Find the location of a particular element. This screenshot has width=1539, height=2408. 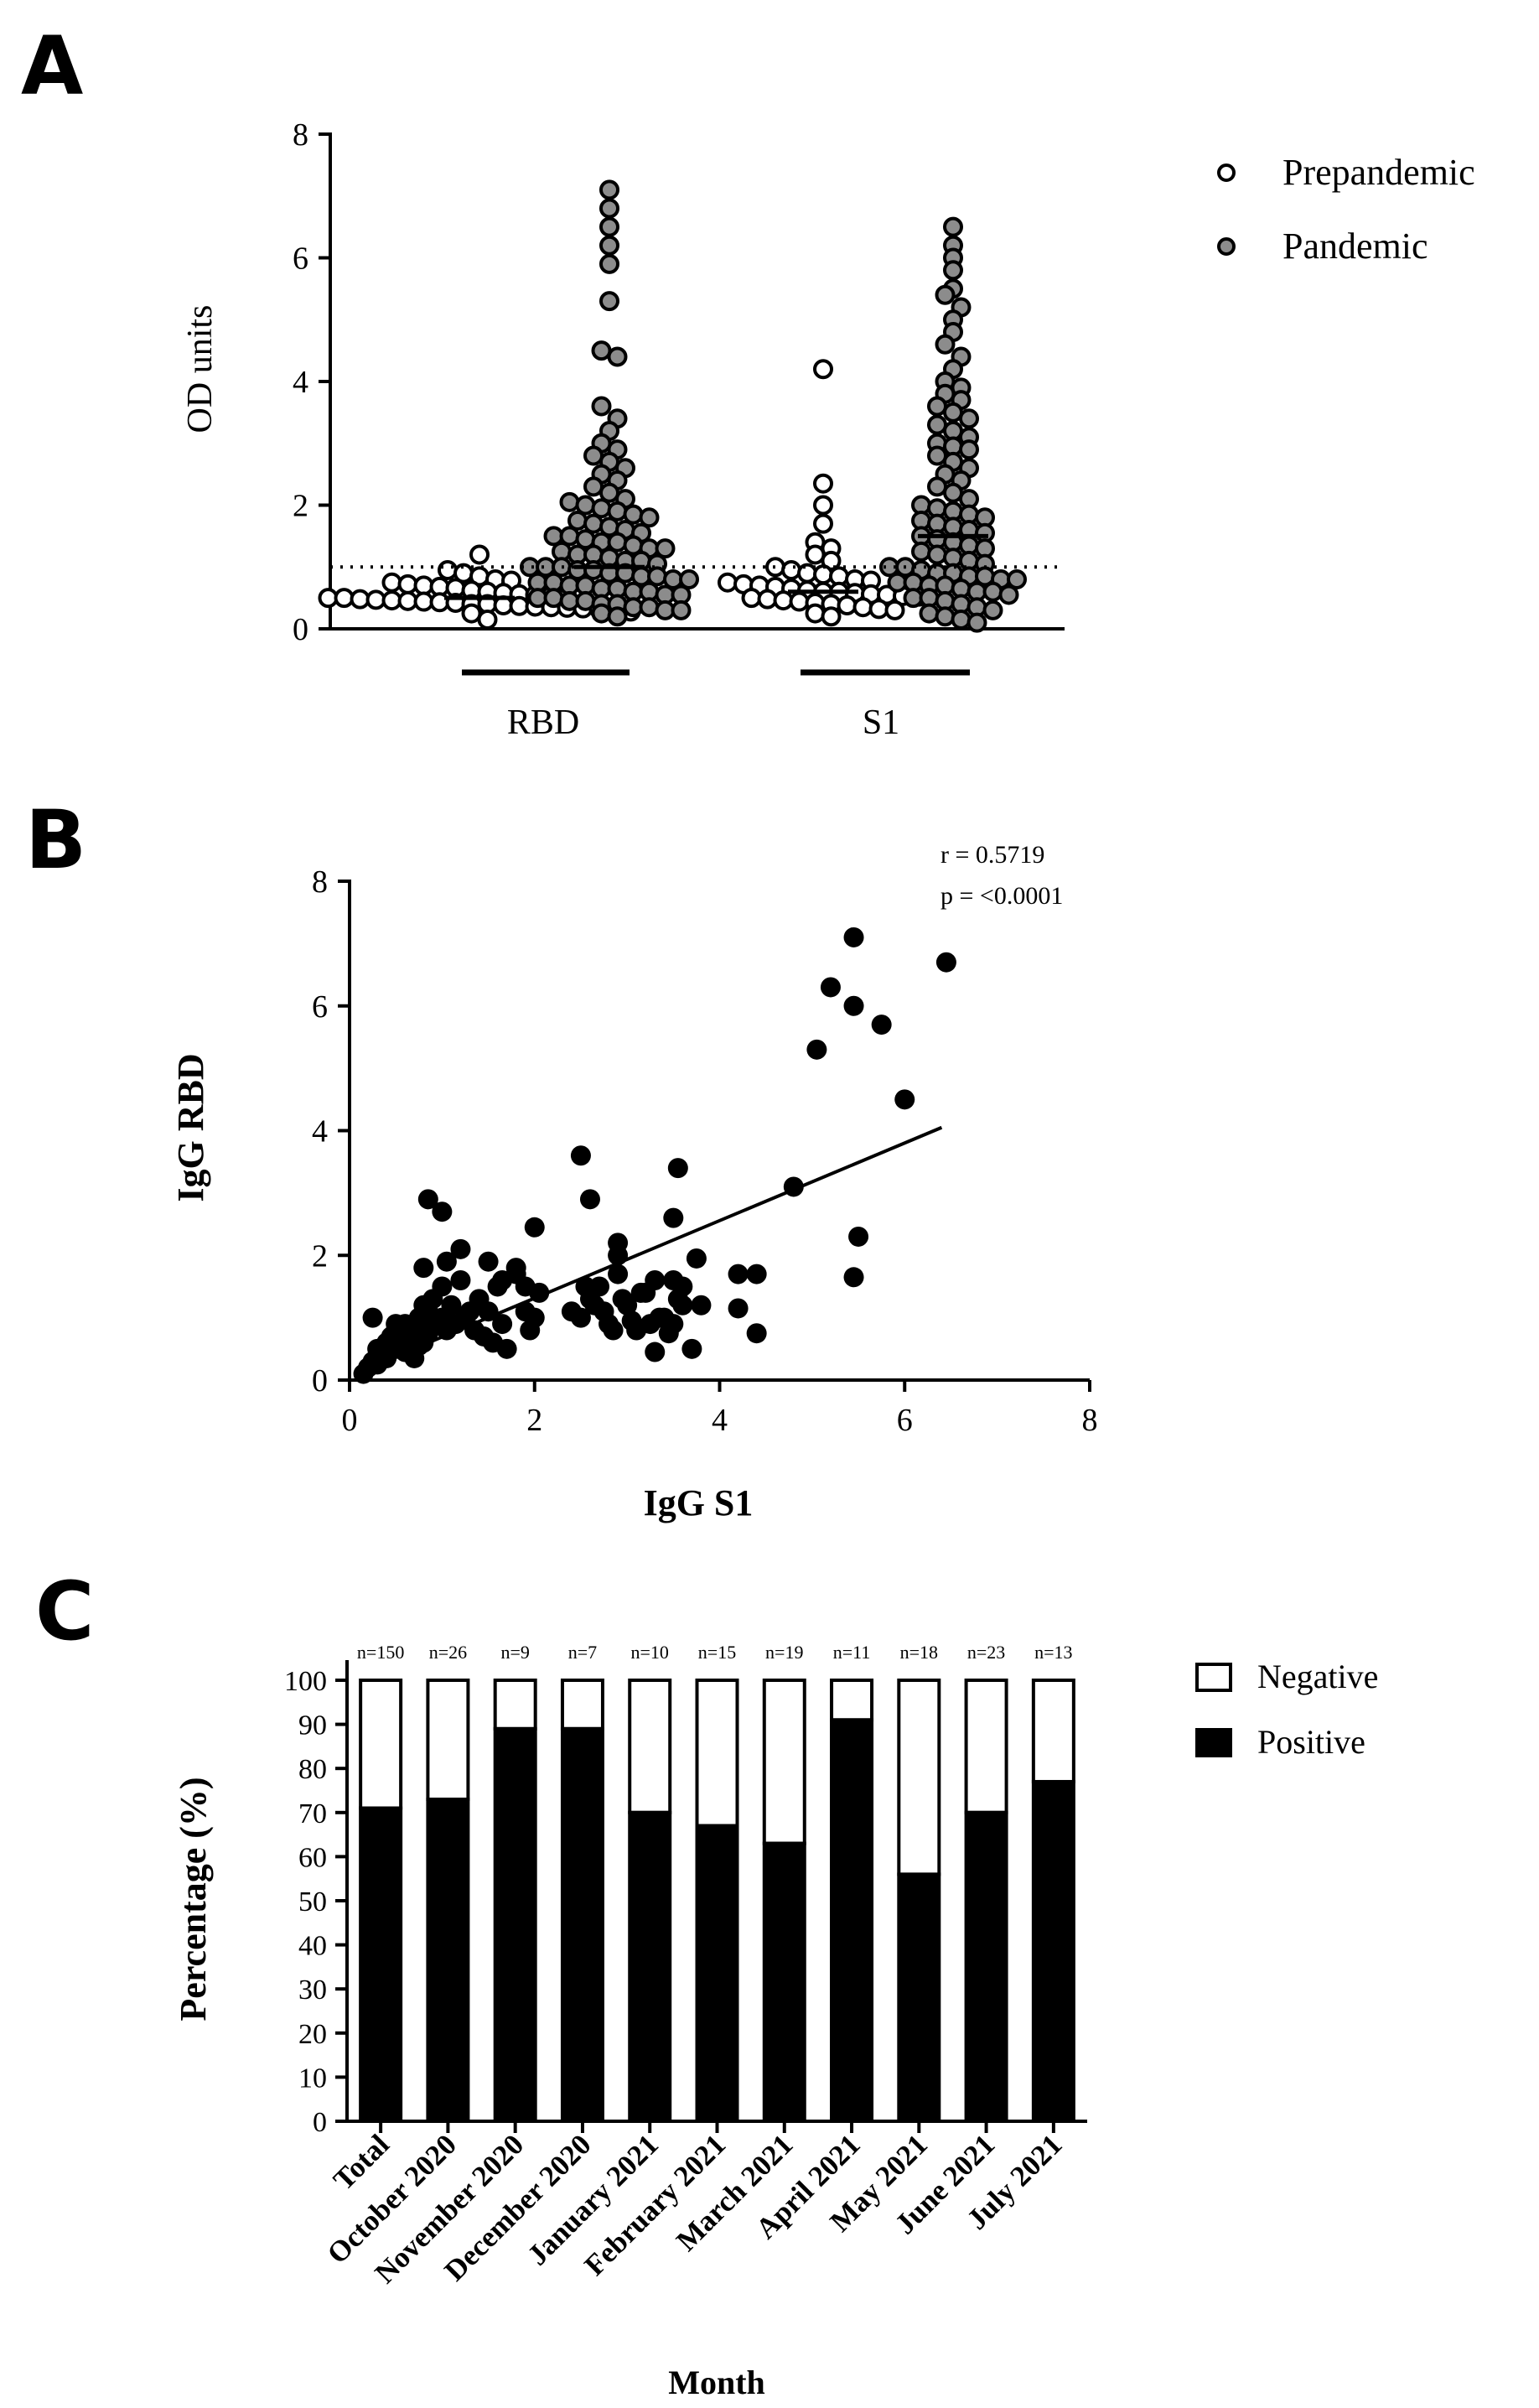

panel-c-n-label: n=9 is located at coordinates (514, 1652).